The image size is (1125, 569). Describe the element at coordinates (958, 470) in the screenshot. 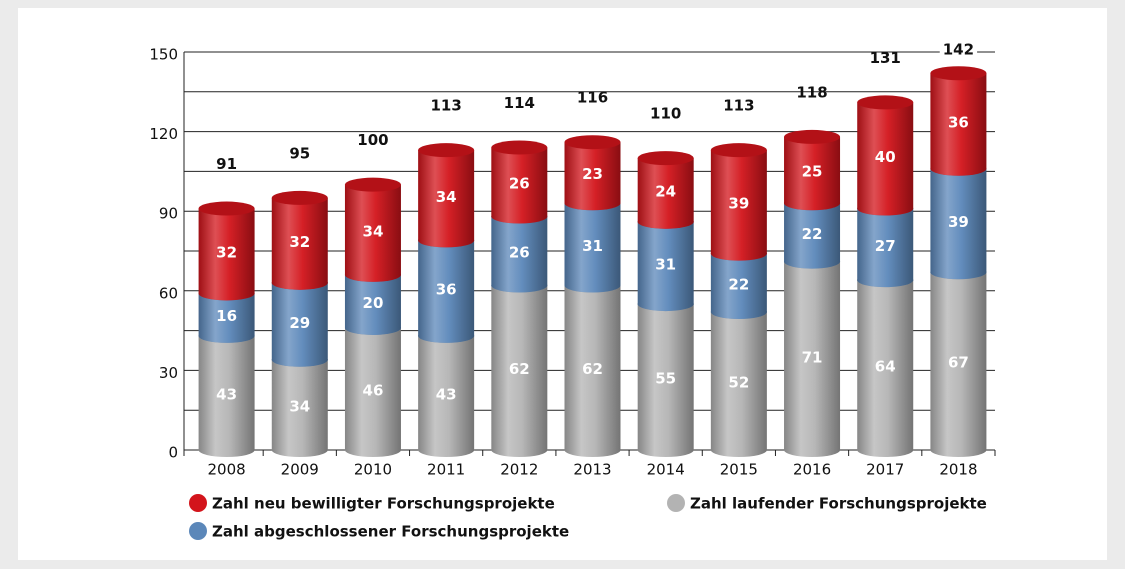

I see `x-tick-label: 2018` at that location.